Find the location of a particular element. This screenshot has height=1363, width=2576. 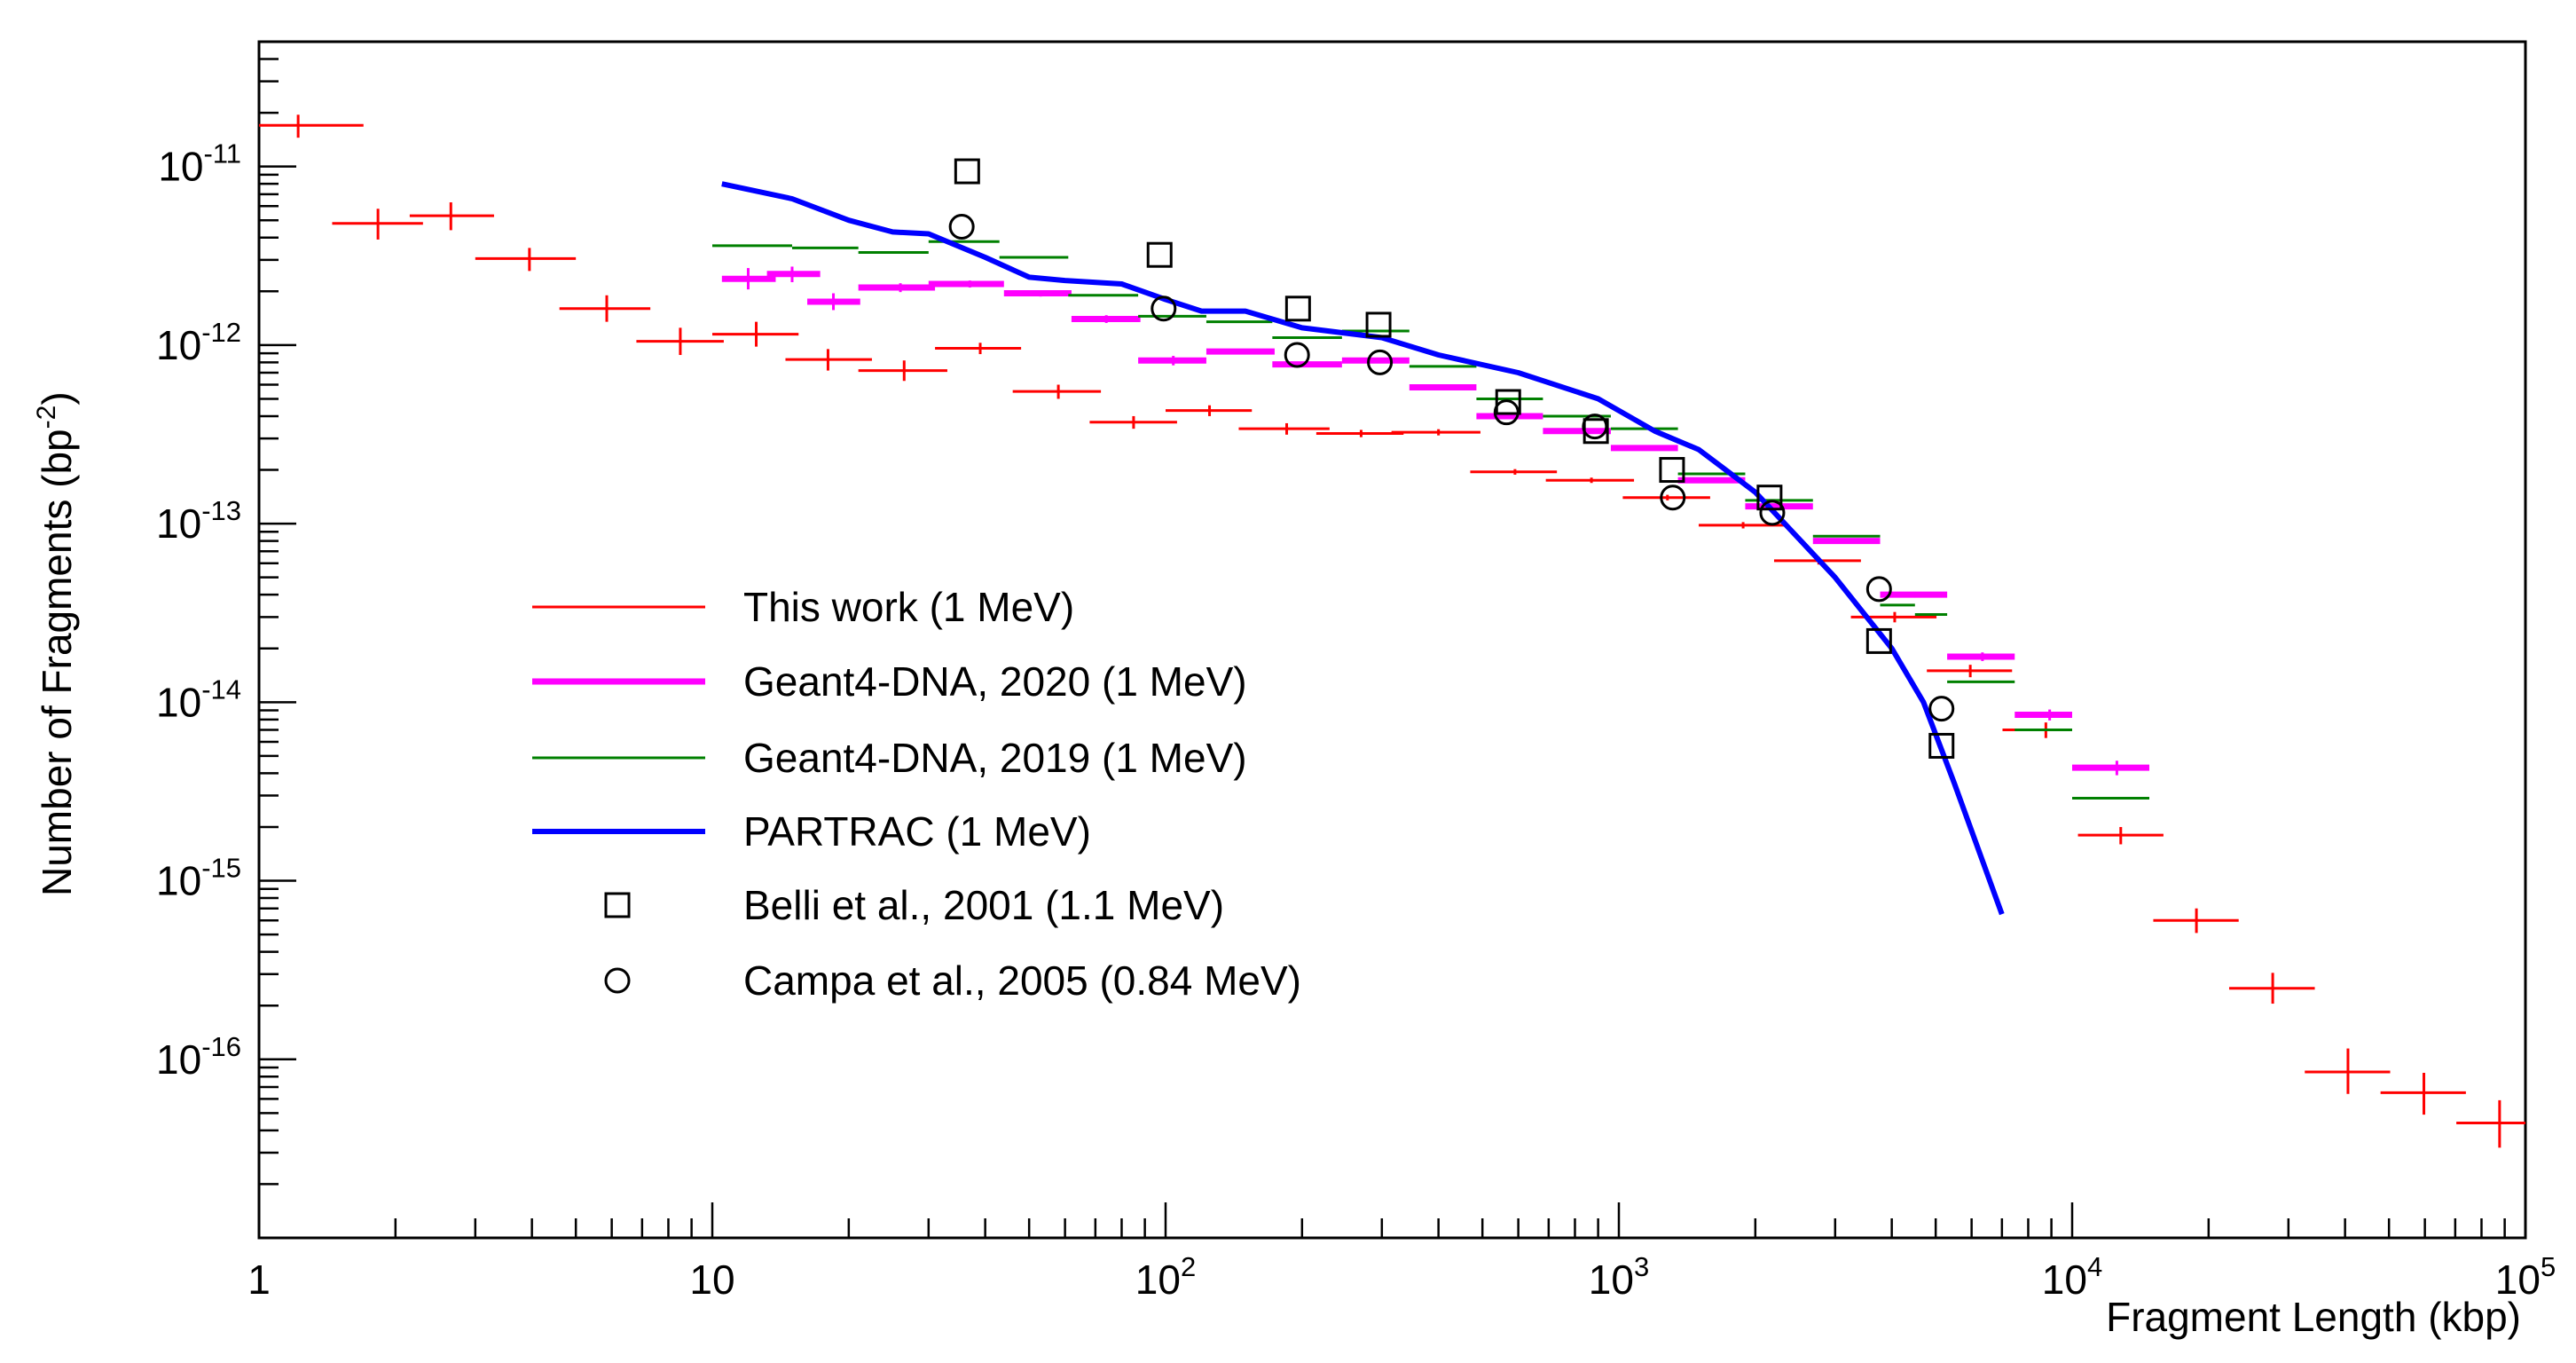

legend-square-icon is located at coordinates (617, 905).